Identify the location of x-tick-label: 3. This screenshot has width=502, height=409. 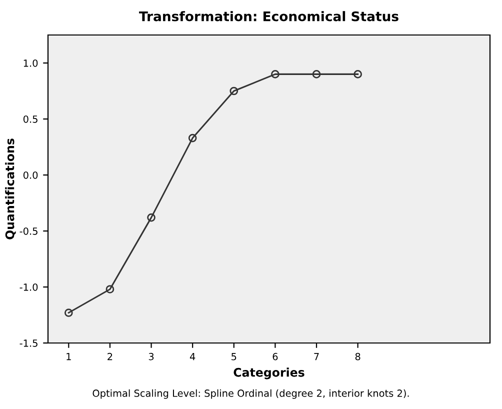
(151, 356).